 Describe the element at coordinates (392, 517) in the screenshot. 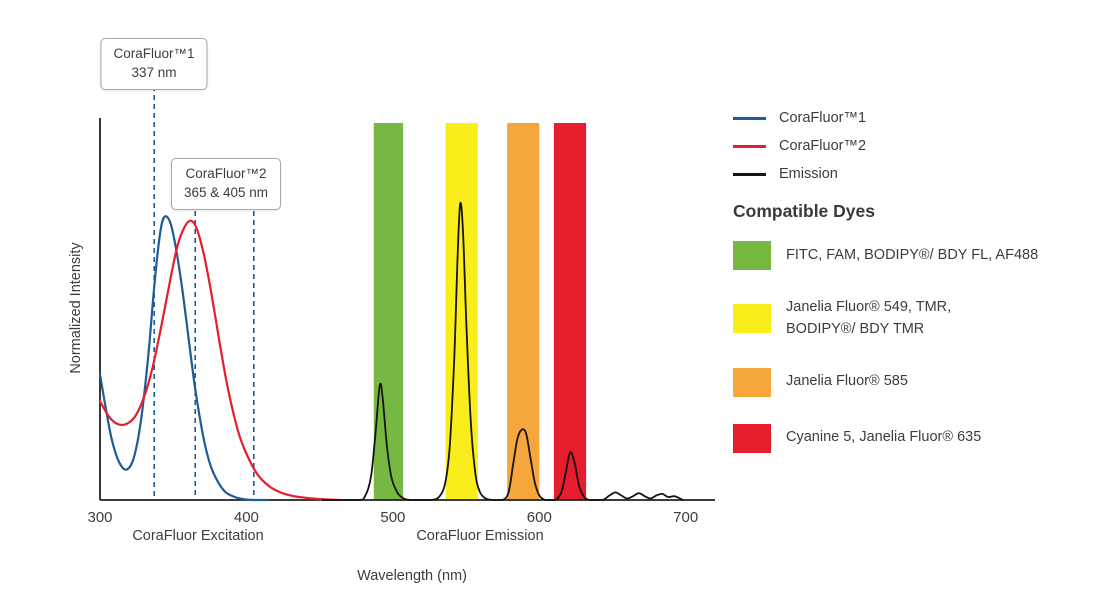

I see `x-tick-500: 500` at that location.